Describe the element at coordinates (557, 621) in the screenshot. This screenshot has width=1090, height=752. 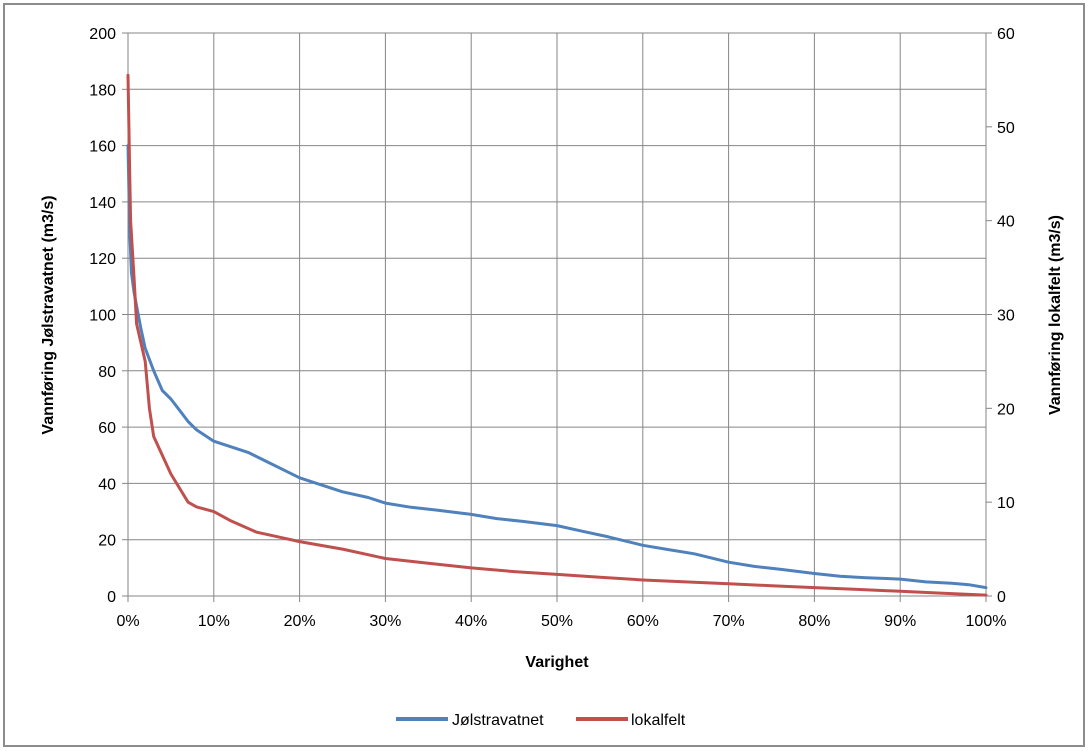
I see `x-tick-label: 50%` at that location.